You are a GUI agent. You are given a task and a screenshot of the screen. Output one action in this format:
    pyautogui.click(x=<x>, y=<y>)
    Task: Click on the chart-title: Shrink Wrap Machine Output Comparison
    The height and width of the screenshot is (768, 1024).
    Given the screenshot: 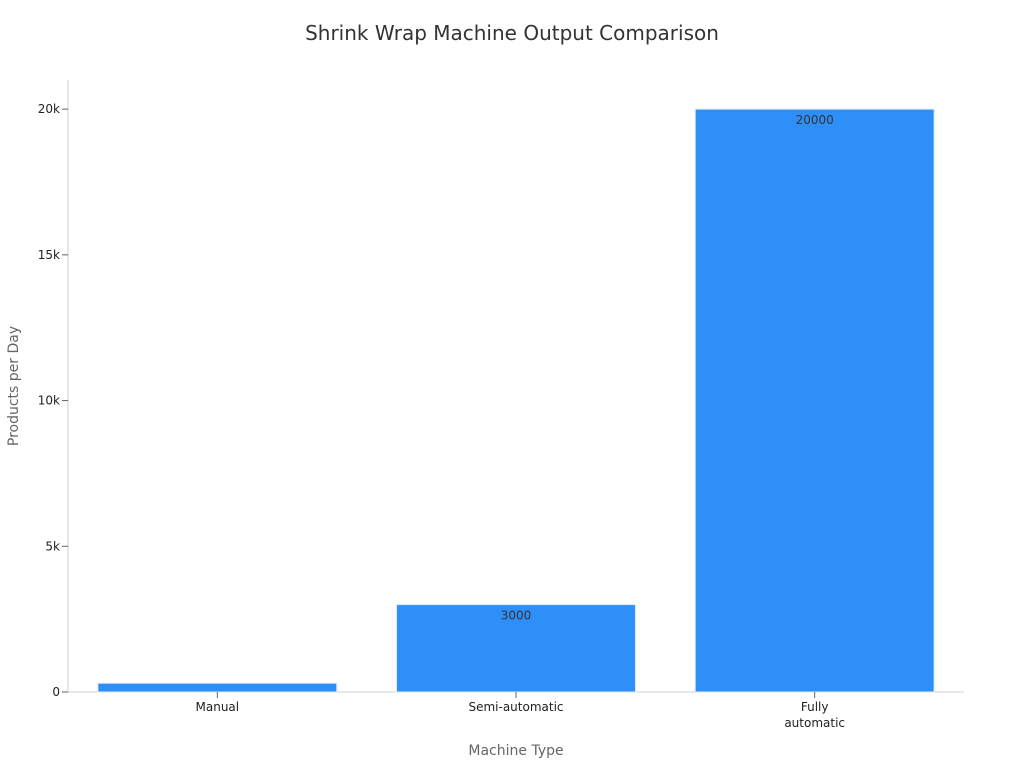 What is the action you would take?
    pyautogui.click(x=512, y=33)
    